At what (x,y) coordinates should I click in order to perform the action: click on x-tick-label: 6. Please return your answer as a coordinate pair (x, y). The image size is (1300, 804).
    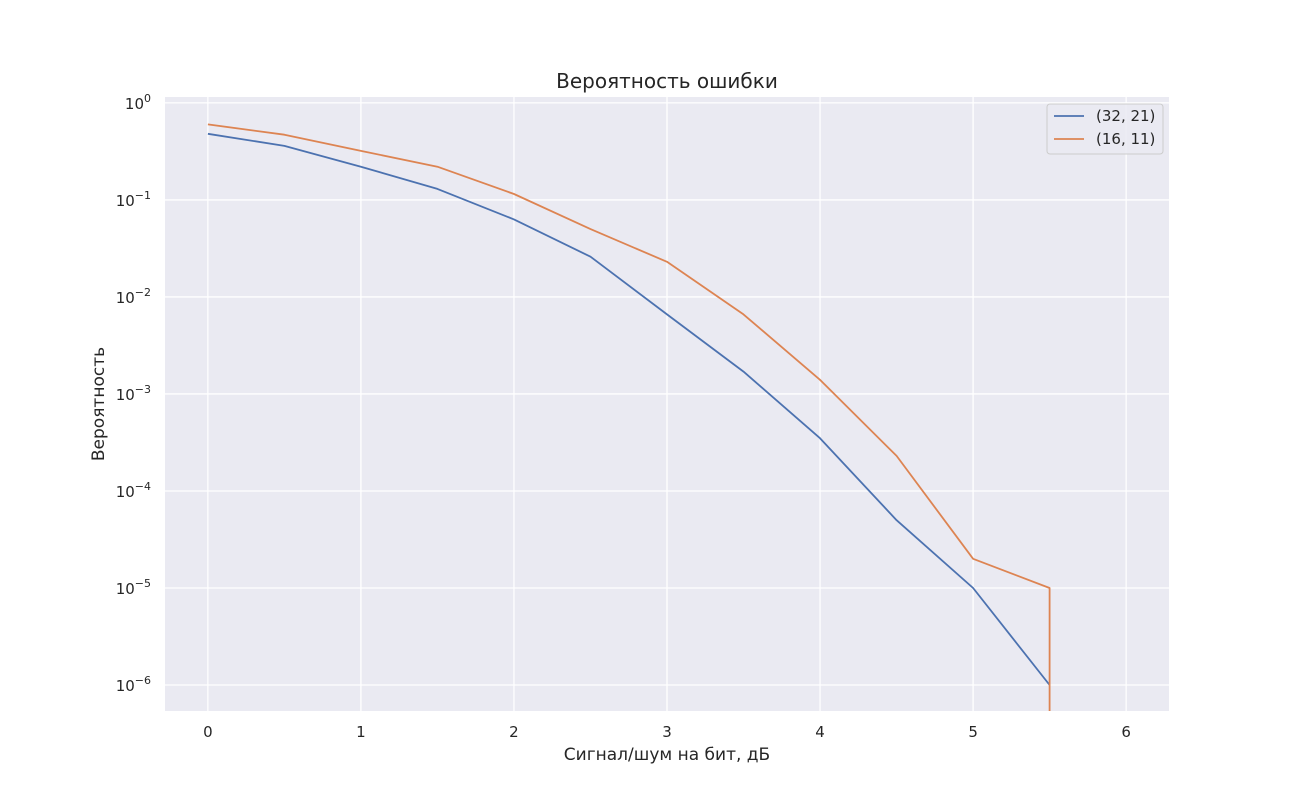
    Looking at the image, I should click on (1126, 732).